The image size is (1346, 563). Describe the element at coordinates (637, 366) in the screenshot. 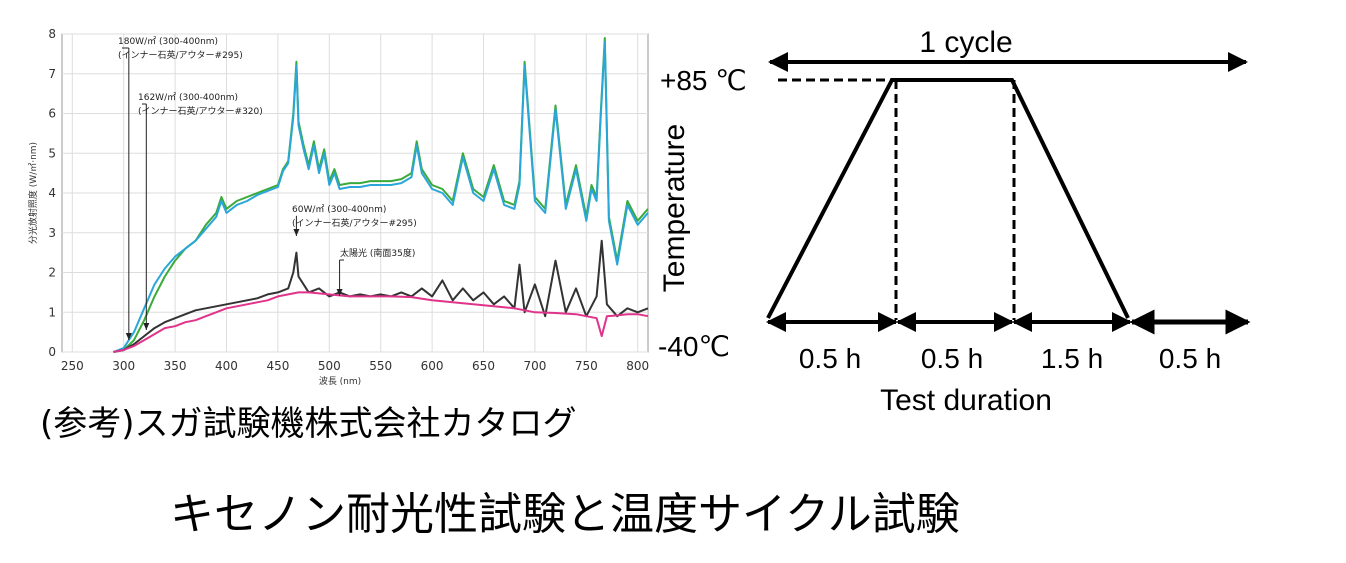

I see `x-tick-label: 800` at that location.